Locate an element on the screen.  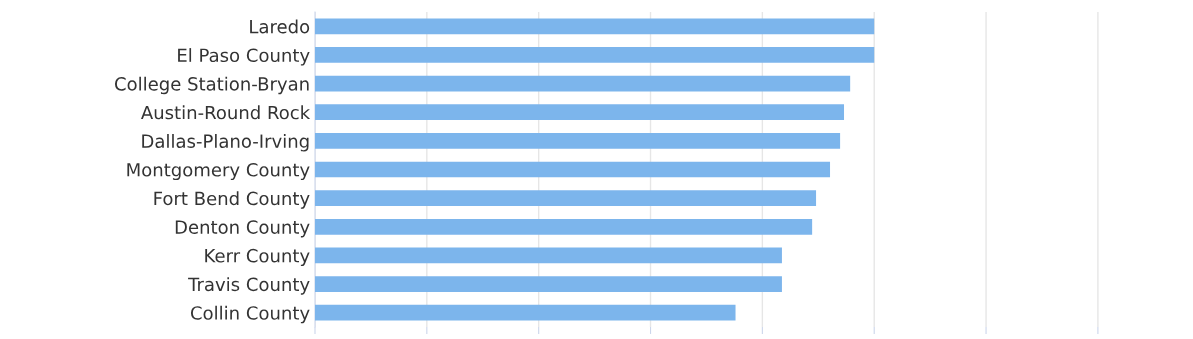
y-tick-label: Laredo is located at coordinates (280, 26).